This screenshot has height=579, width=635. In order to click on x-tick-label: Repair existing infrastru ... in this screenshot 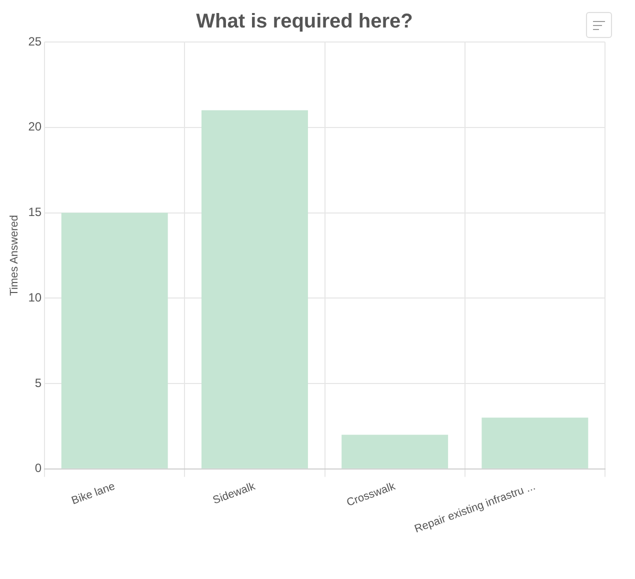, I will do `click(475, 508)`.